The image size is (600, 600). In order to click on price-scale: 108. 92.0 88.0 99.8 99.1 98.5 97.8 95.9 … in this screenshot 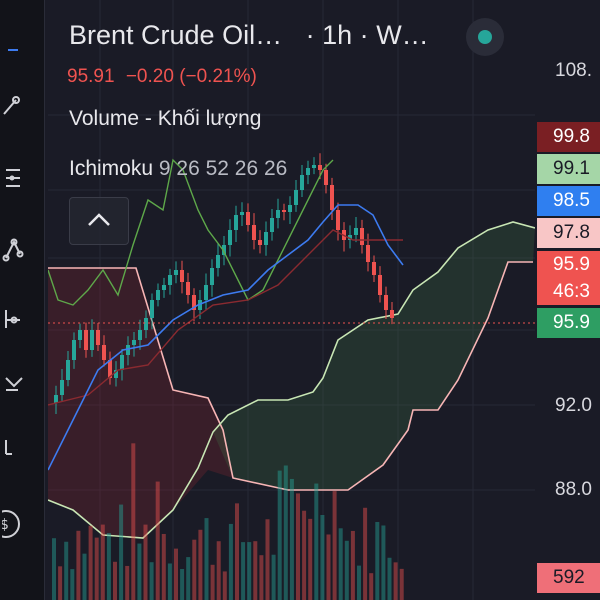, I will do `click(567, 300)`.